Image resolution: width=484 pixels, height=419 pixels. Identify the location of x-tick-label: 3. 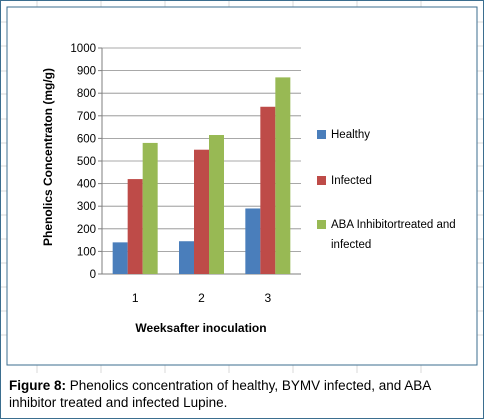
(267, 298).